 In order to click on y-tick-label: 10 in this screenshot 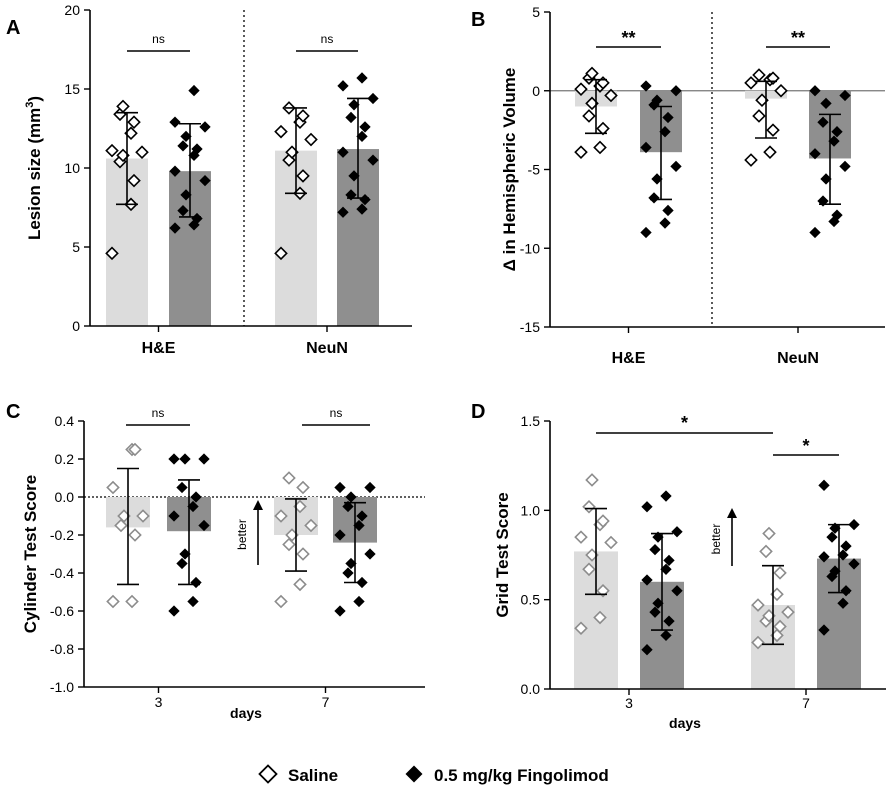, I will do `click(72, 168)`.